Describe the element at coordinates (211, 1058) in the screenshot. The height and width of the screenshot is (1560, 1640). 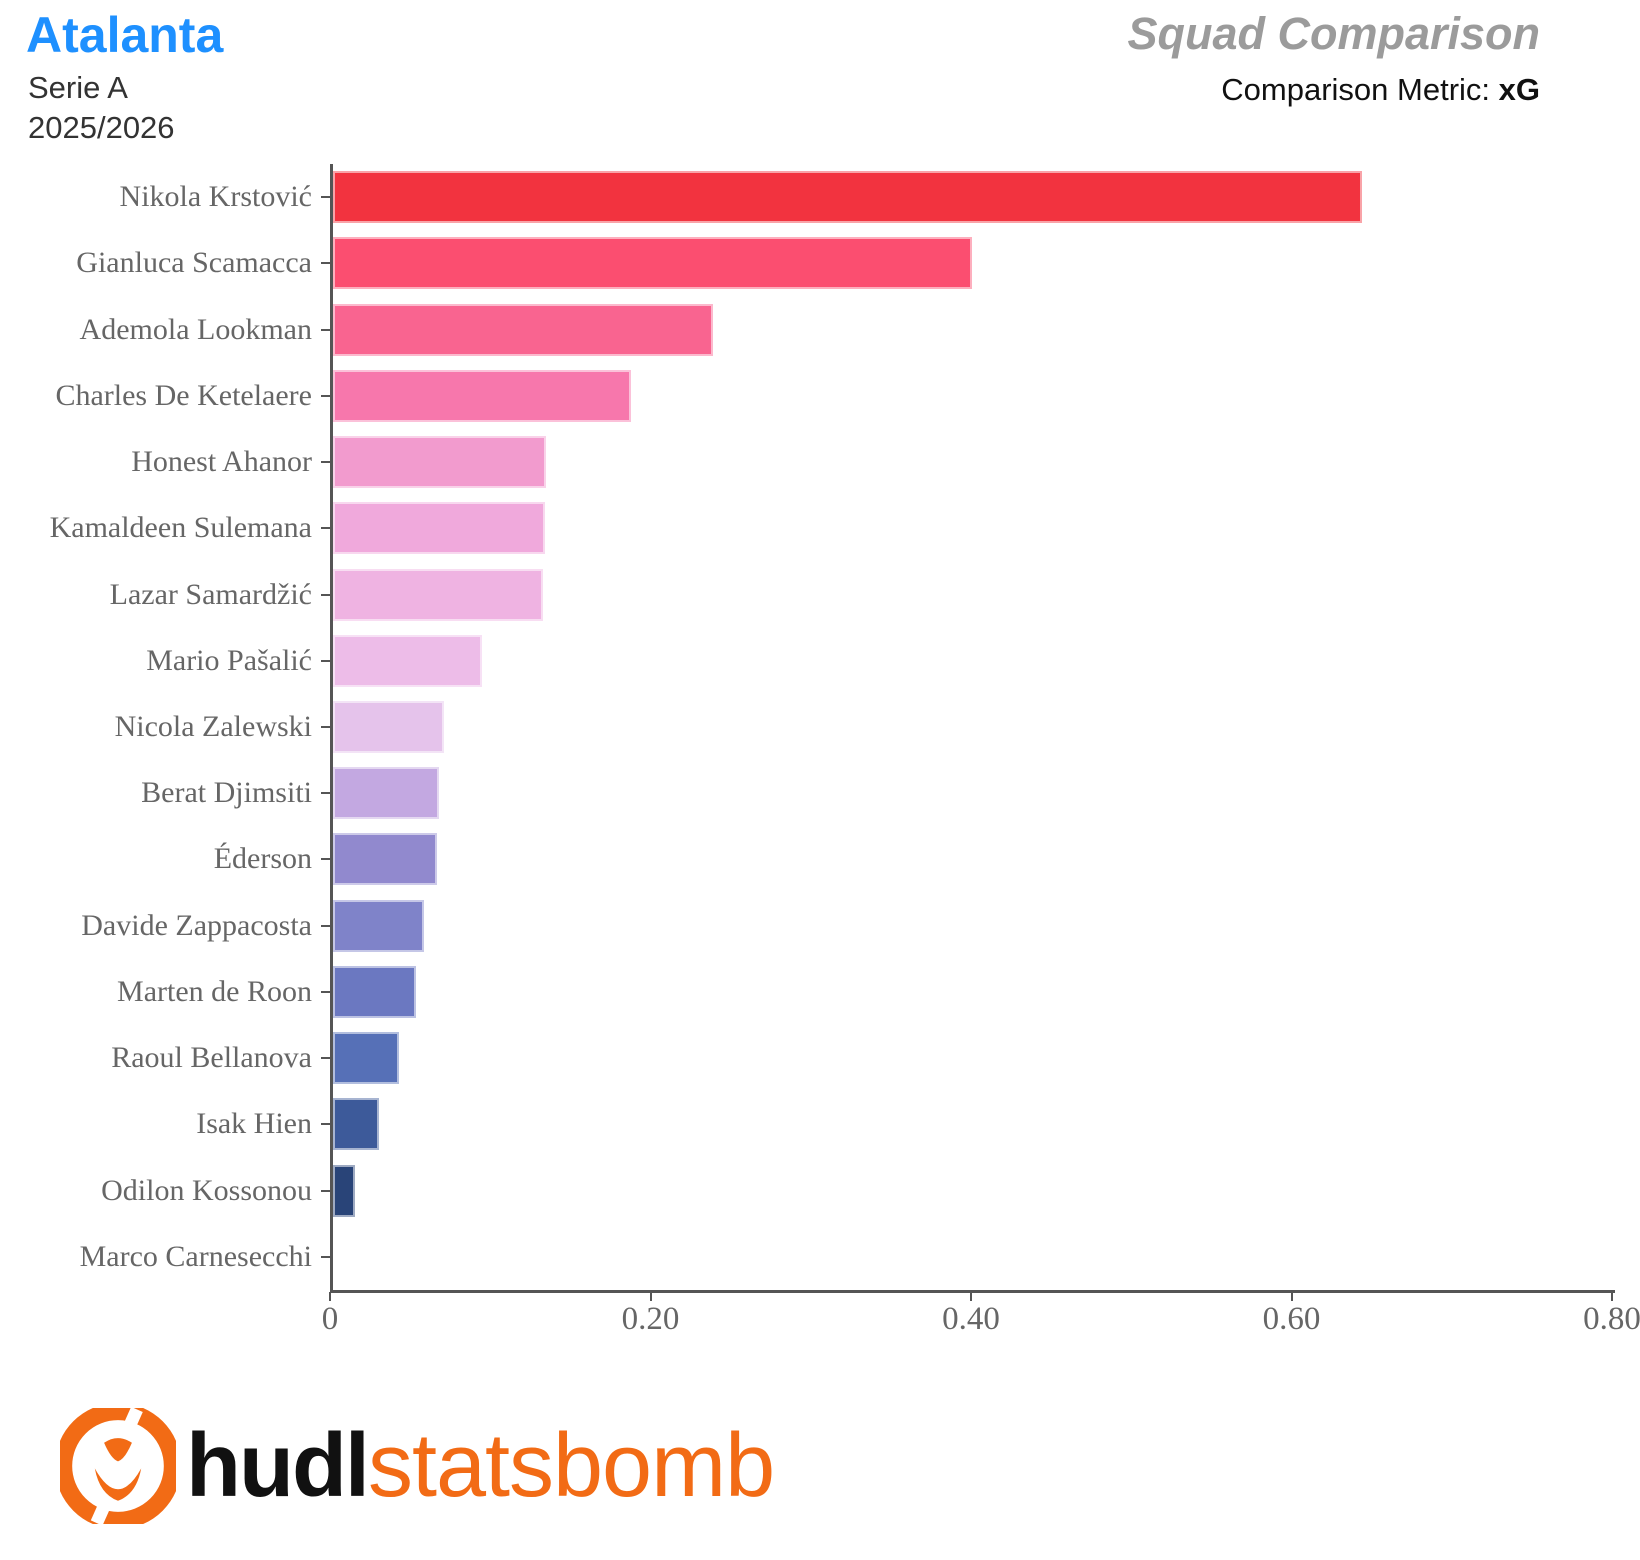
I see `player-label: Raoul Bellanova` at that location.